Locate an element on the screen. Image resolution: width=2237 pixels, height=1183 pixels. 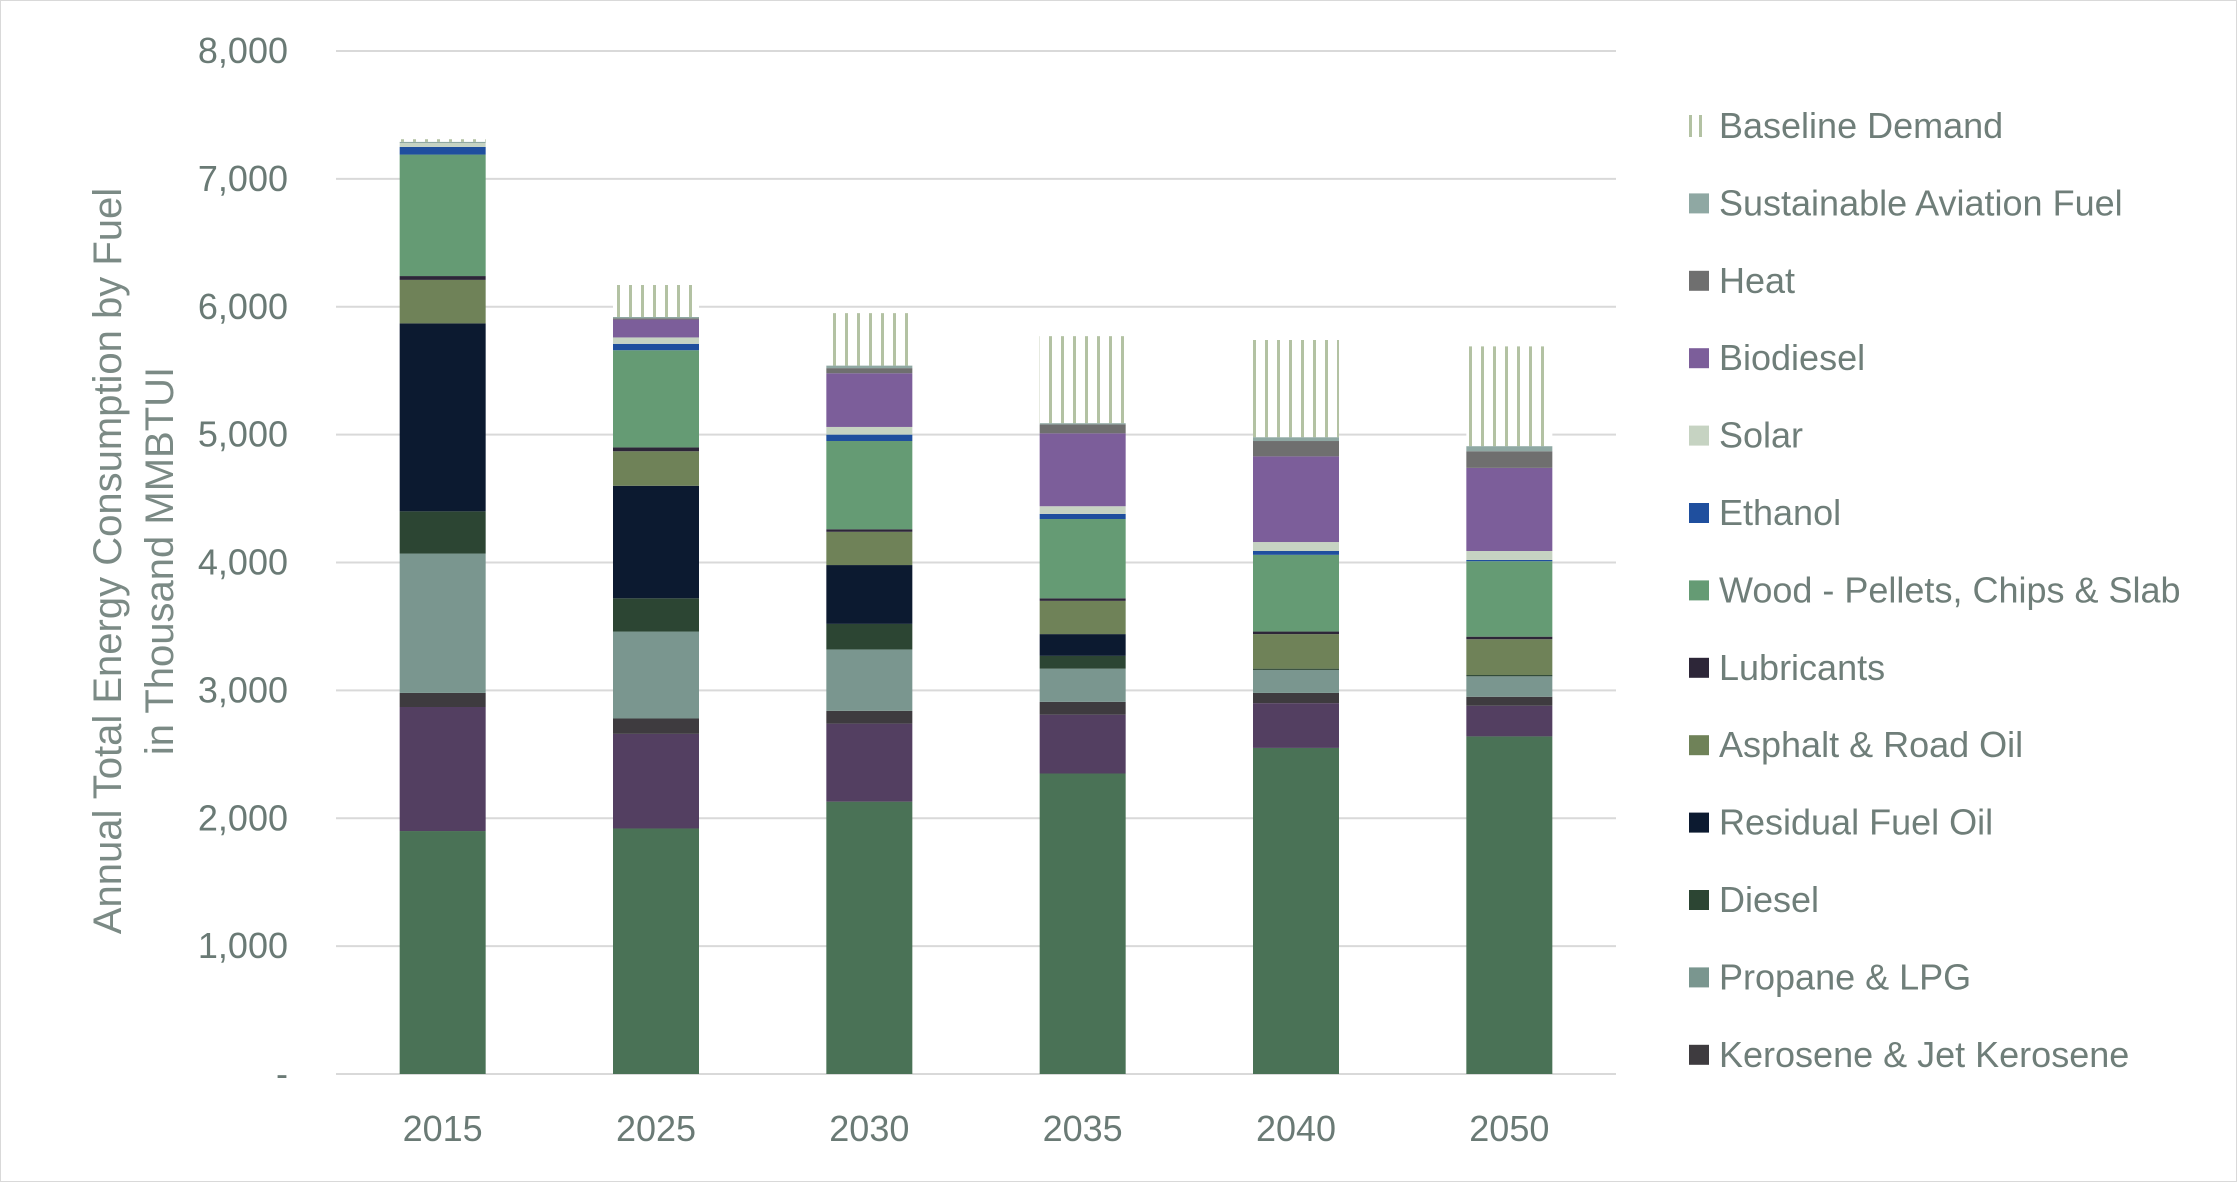
legend-item: Biodiesel is located at coordinates (1777, 357).